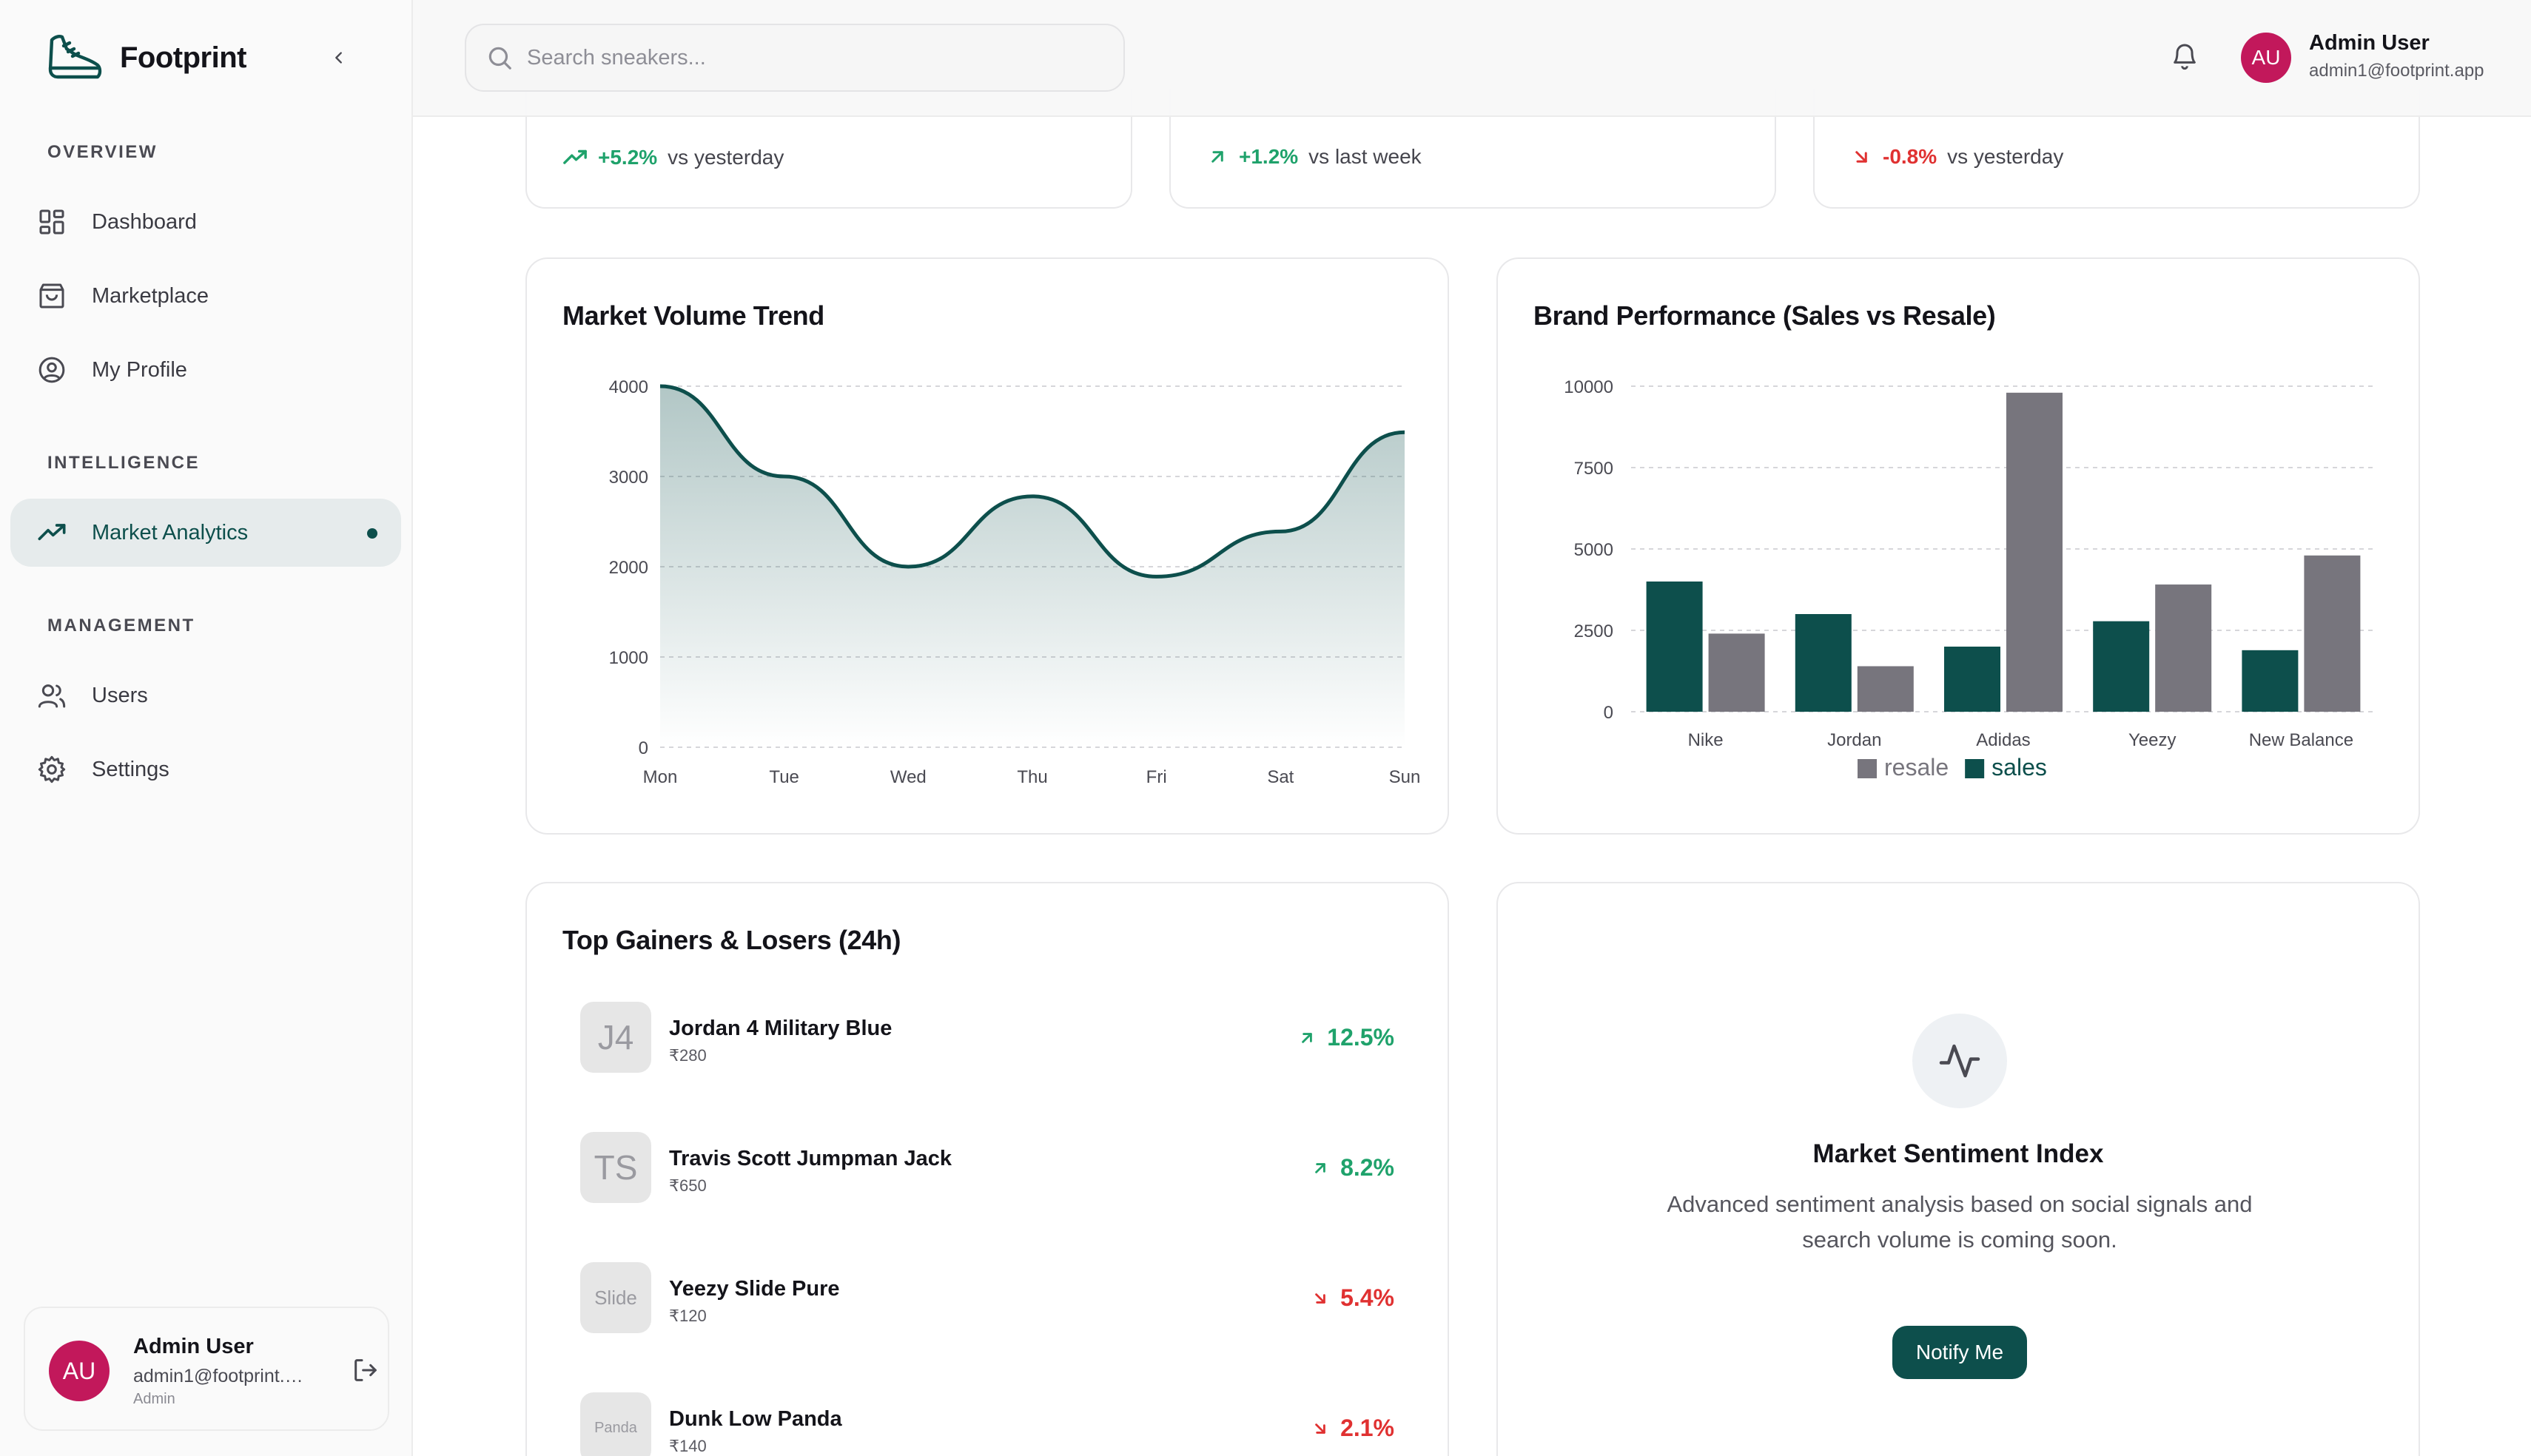 The image size is (2531, 1456). I want to click on top-header: AU Admin User admin1@footprint.app, so click(1472, 58).